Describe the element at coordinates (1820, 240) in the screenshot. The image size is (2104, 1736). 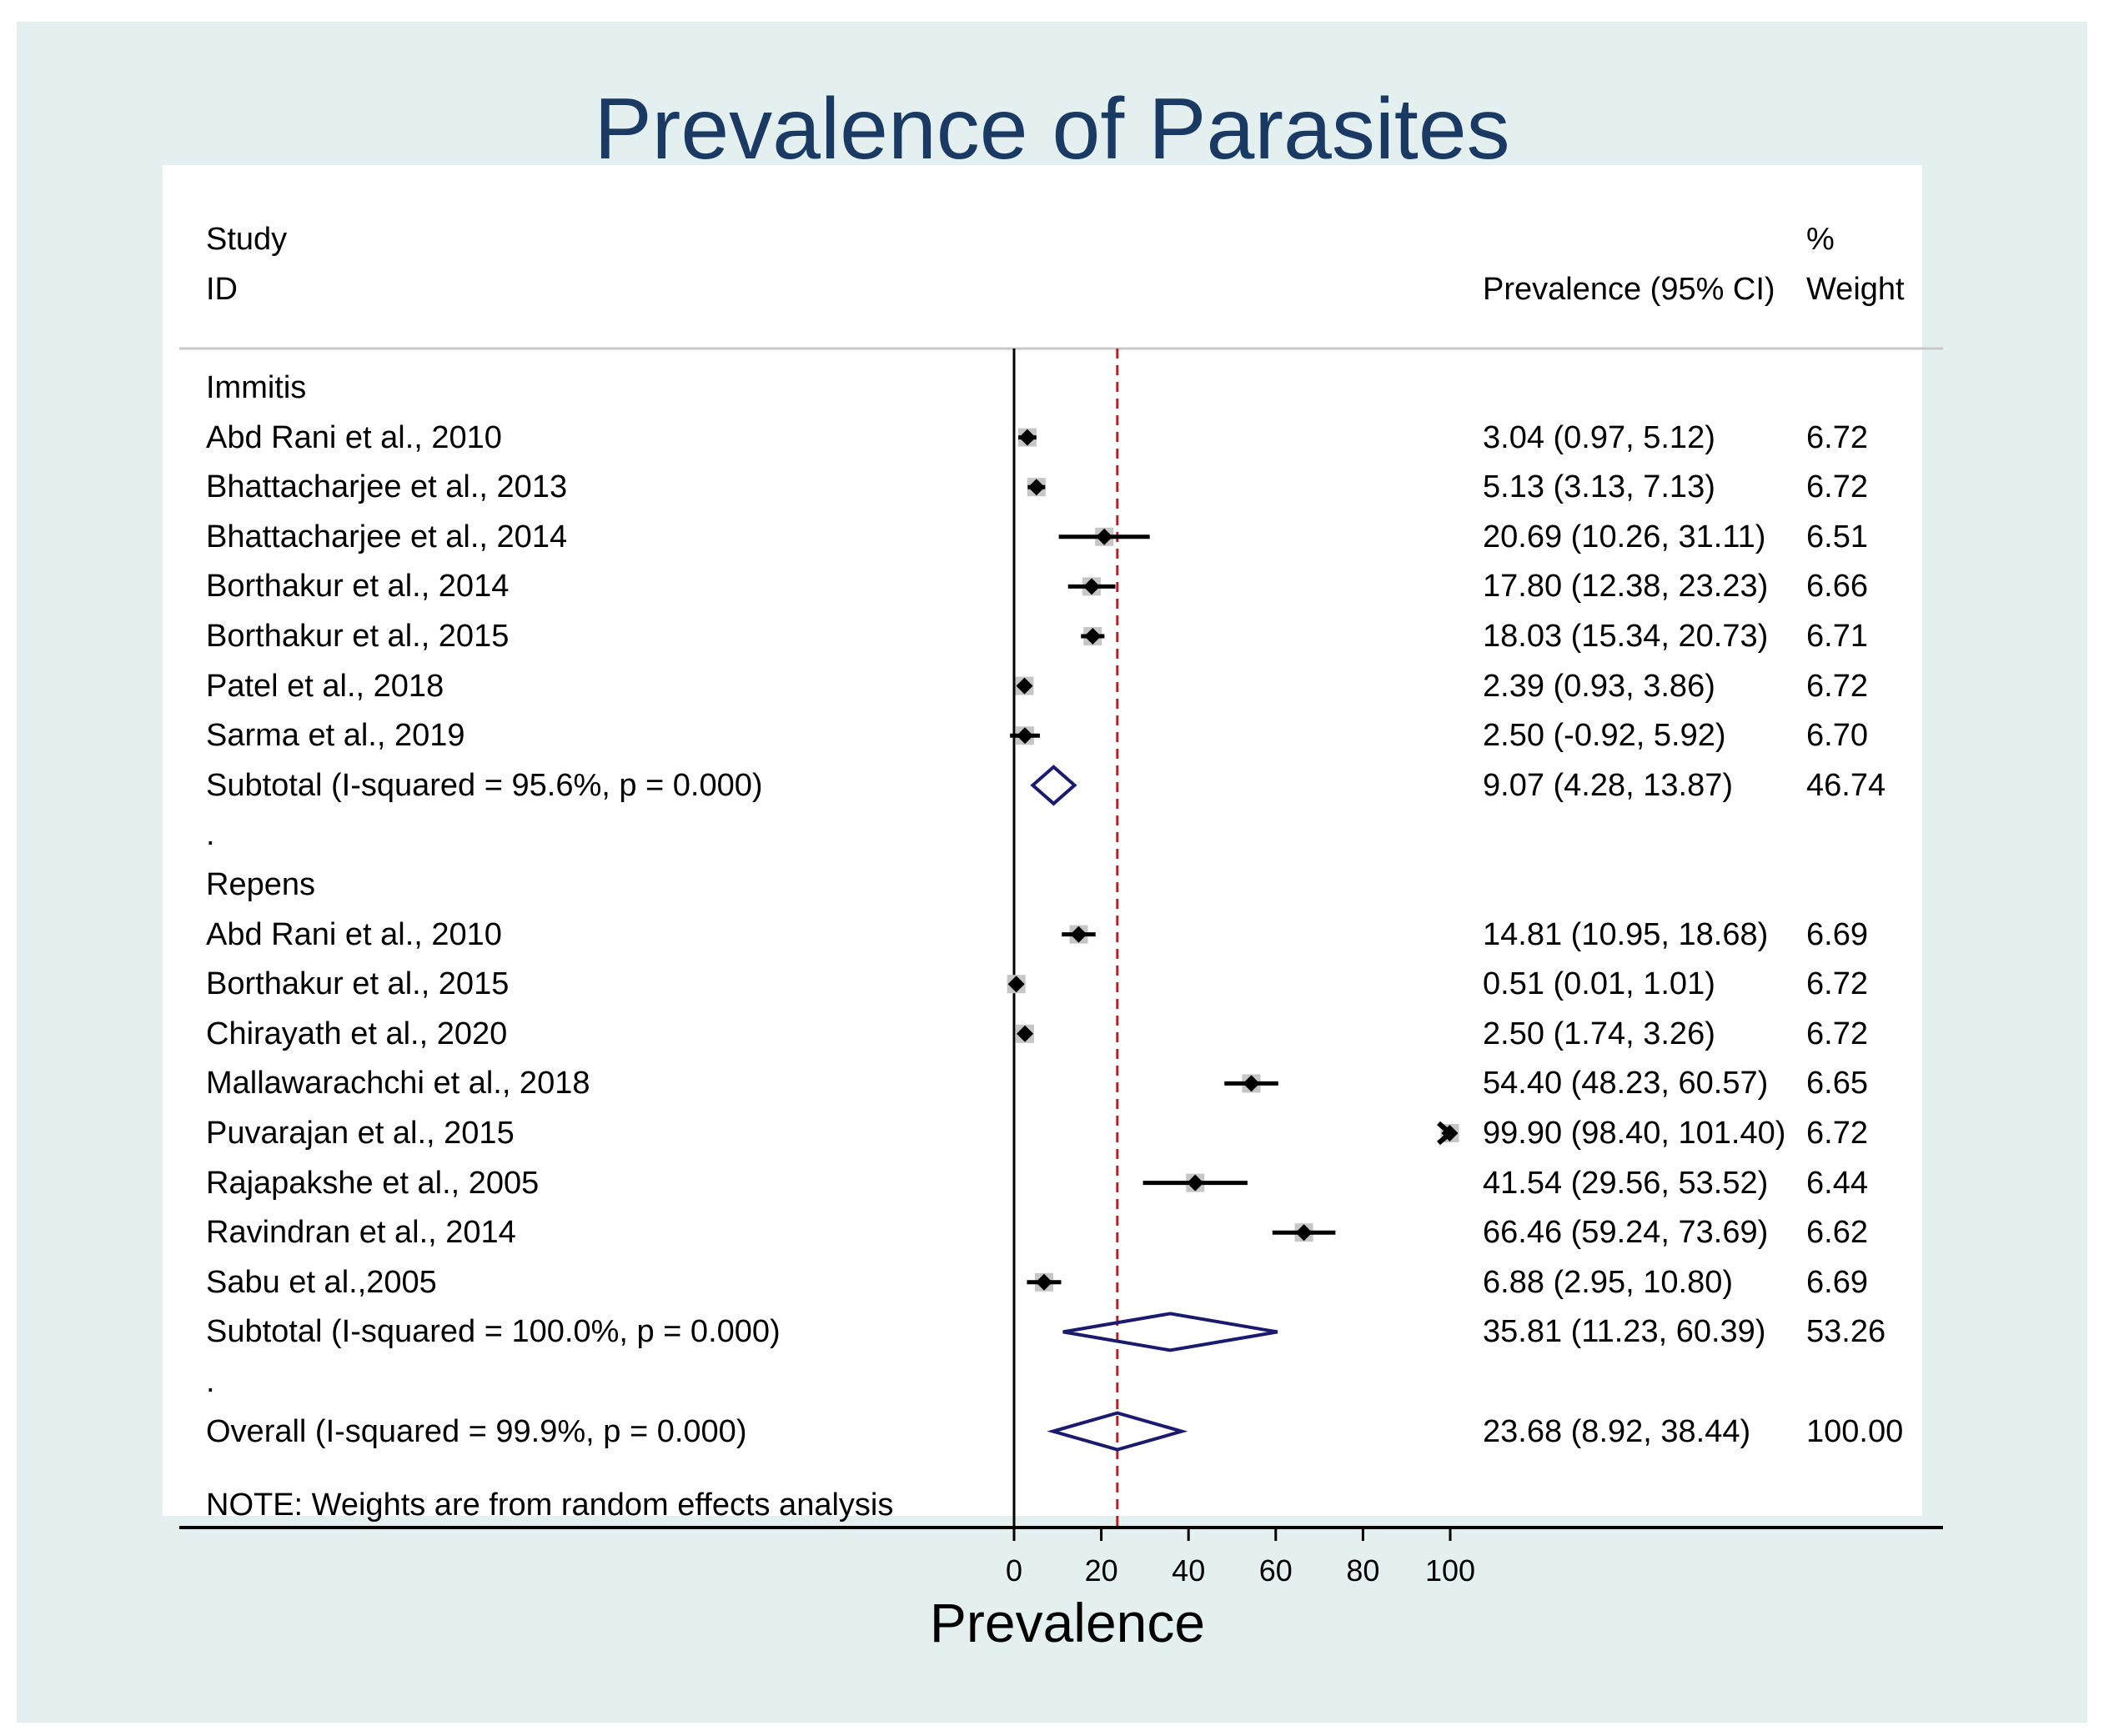
I see `header-percent: %` at that location.